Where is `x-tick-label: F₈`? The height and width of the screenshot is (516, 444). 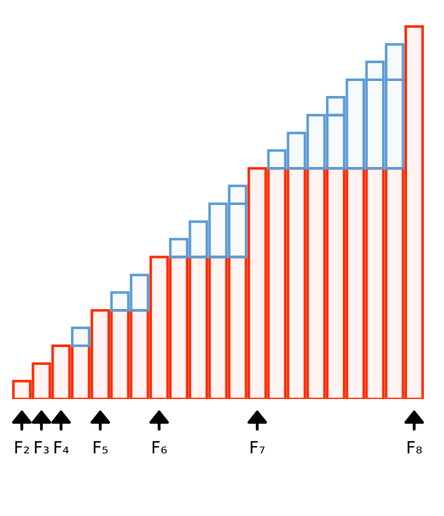 x-tick-label: F₈ is located at coordinates (415, 447).